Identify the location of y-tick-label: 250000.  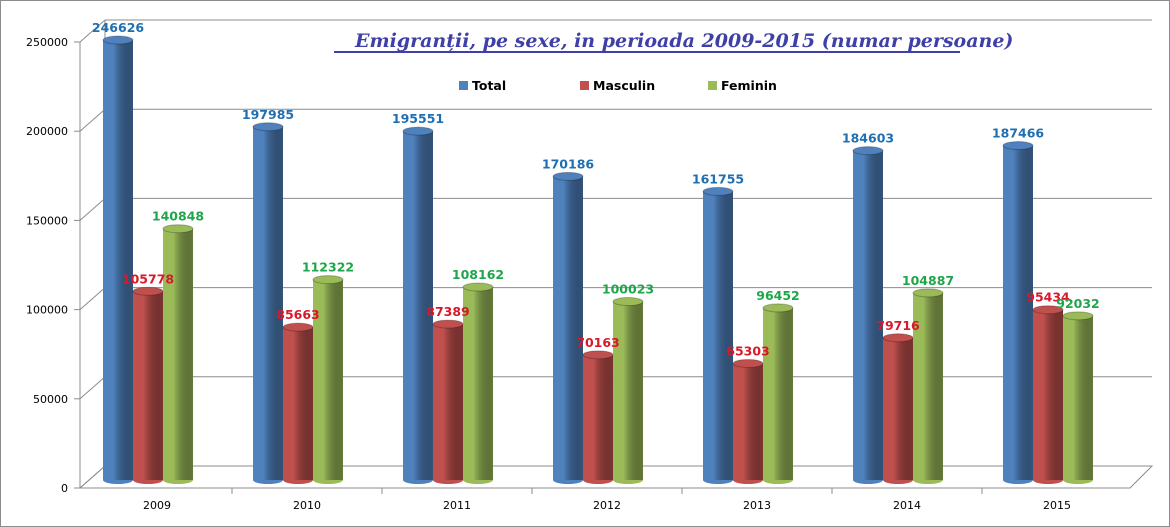
(47, 42).